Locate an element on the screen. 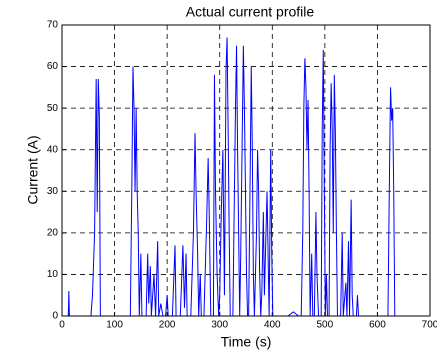 This screenshot has width=437, height=360. y-tick-label: 70 is located at coordinates (53, 25).